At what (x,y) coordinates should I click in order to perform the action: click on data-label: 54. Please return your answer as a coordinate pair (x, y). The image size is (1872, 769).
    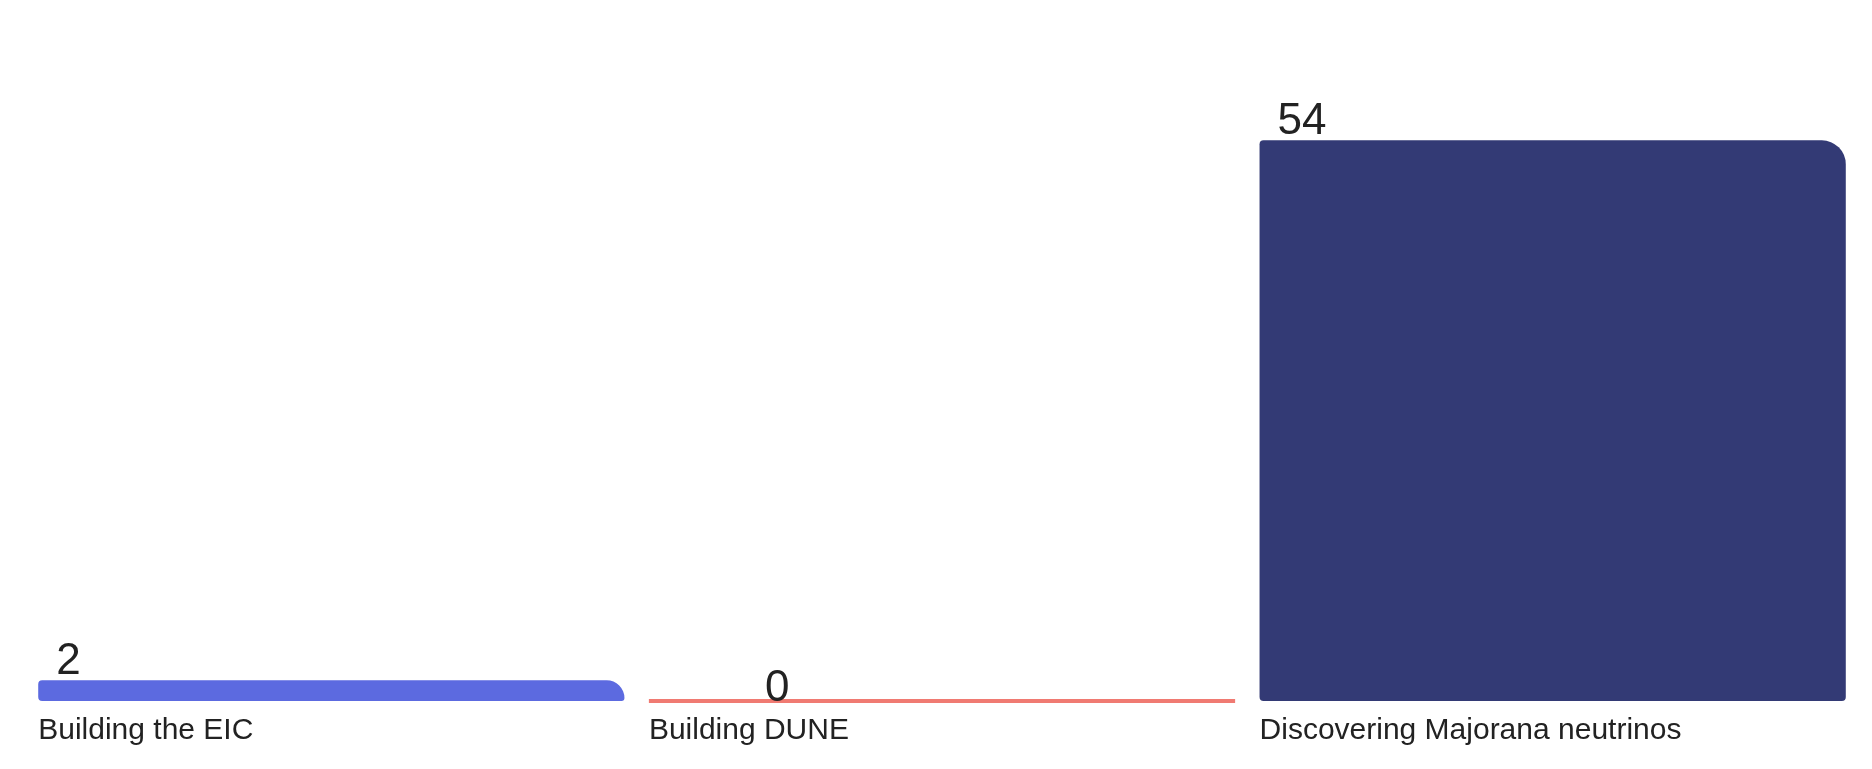
    Looking at the image, I should click on (1302, 118).